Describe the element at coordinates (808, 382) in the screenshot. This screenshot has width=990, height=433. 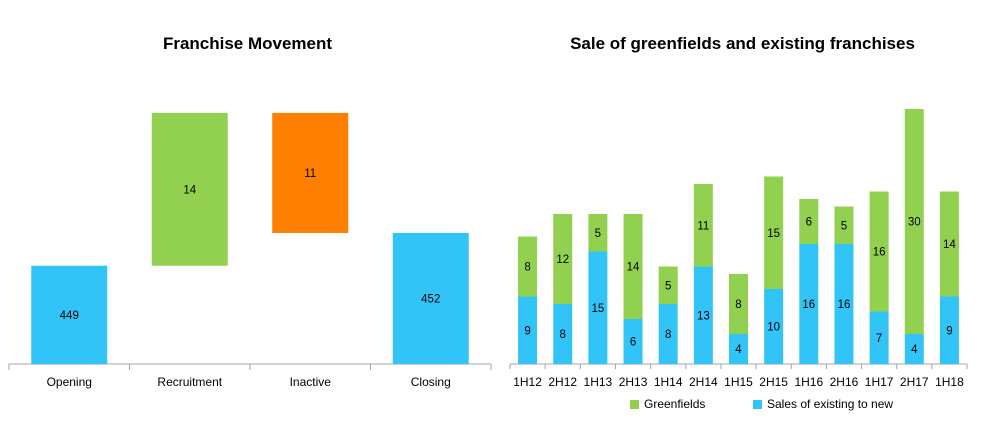
I see `x-tick-label: 1H16` at that location.